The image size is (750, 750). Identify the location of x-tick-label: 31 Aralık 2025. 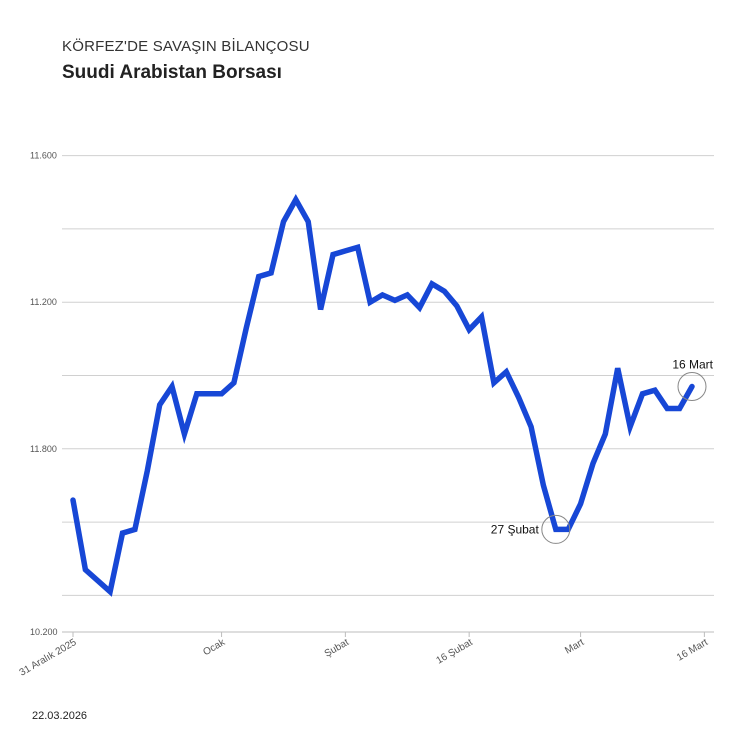
(48, 658).